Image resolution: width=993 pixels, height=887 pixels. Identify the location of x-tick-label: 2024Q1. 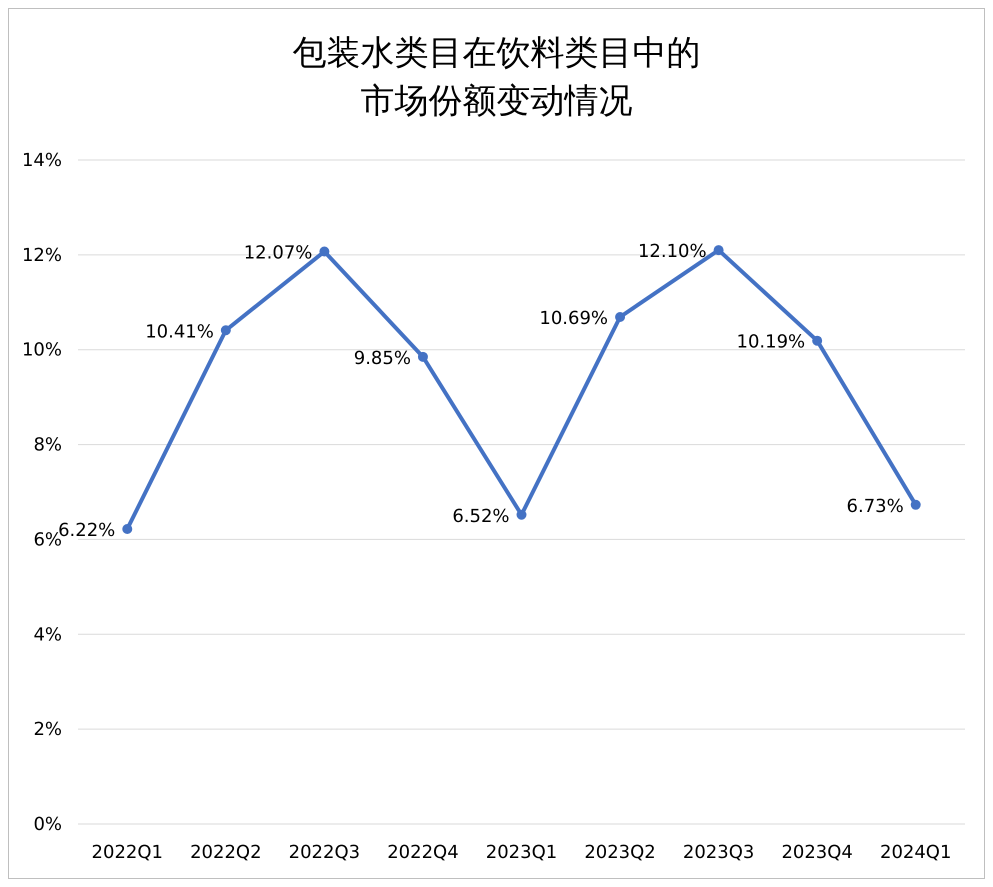
(916, 852).